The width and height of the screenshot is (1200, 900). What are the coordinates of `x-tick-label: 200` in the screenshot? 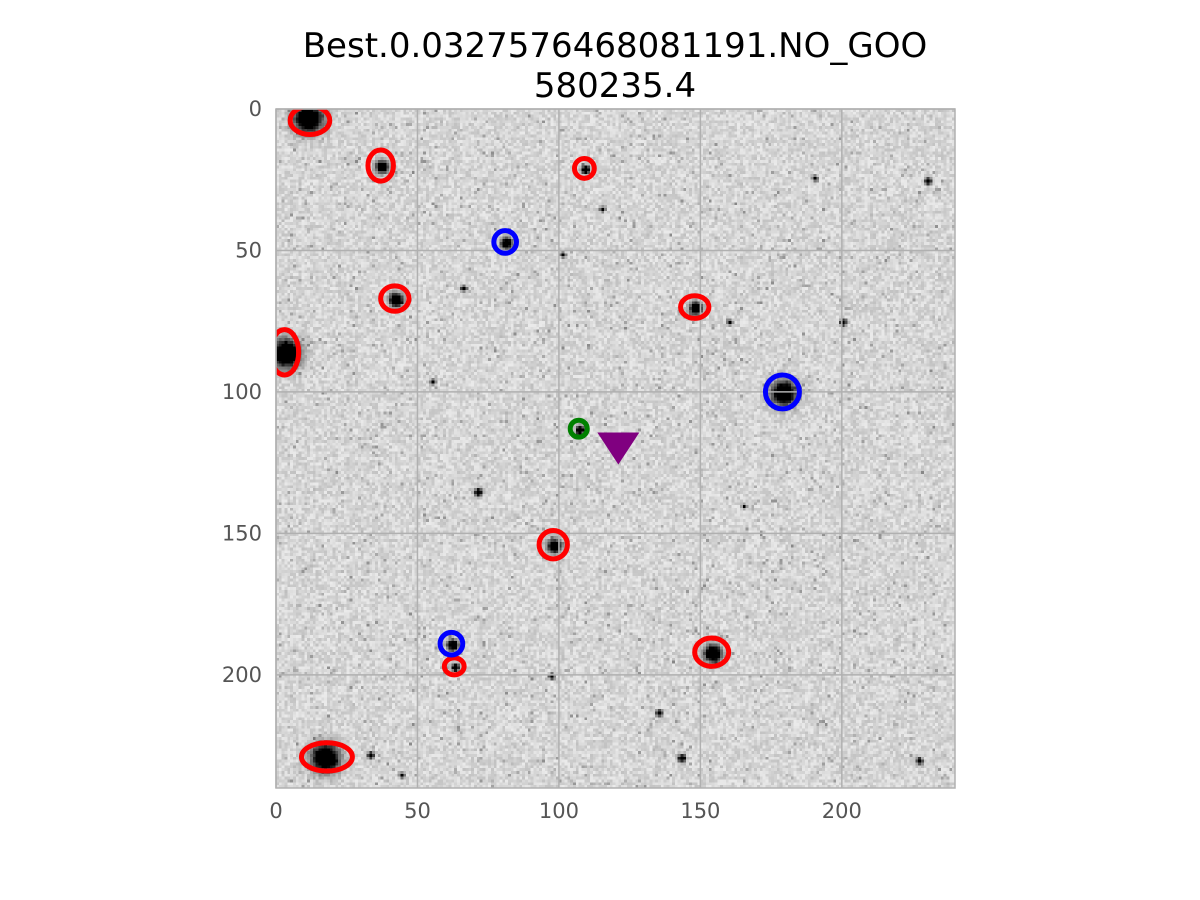 It's located at (842, 811).